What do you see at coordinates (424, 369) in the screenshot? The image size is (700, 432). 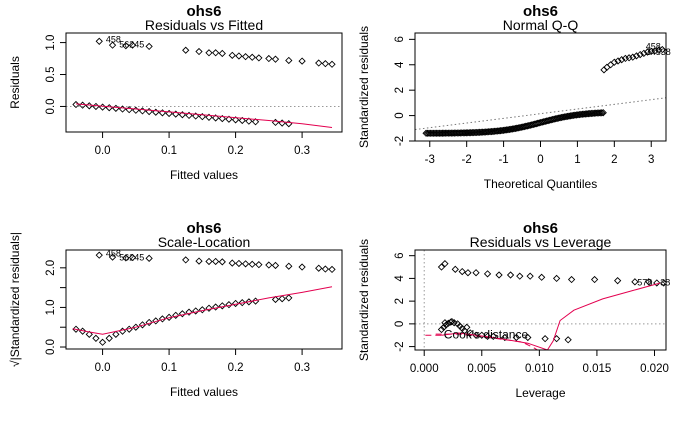 I see `x-tick-label: 0.000` at bounding box center [424, 369].